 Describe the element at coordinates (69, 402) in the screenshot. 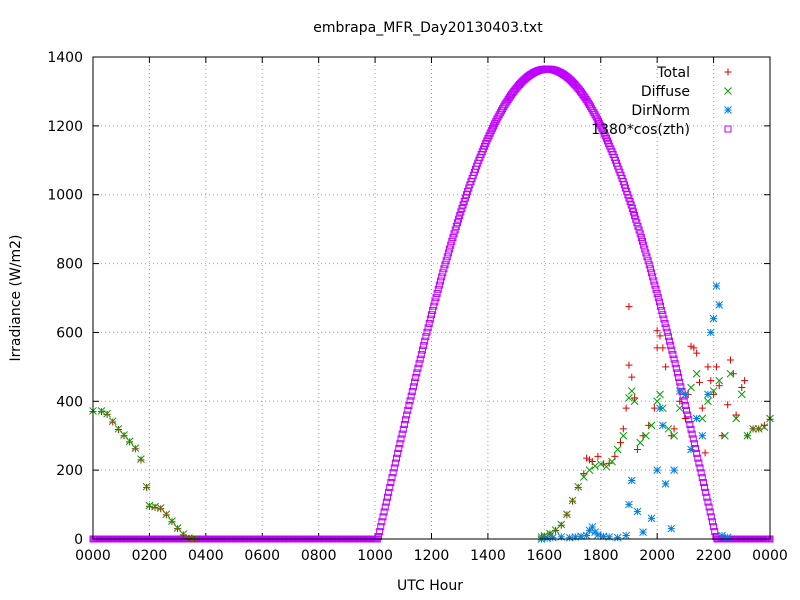

I see `y-tick-label: 400` at that location.